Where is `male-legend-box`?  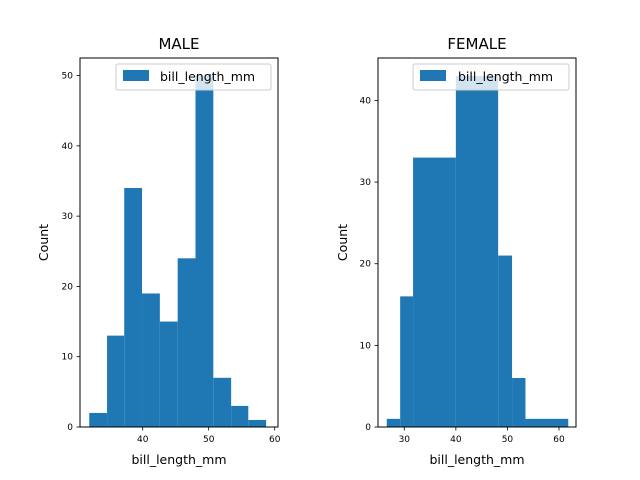
male-legend-box is located at coordinates (193, 77).